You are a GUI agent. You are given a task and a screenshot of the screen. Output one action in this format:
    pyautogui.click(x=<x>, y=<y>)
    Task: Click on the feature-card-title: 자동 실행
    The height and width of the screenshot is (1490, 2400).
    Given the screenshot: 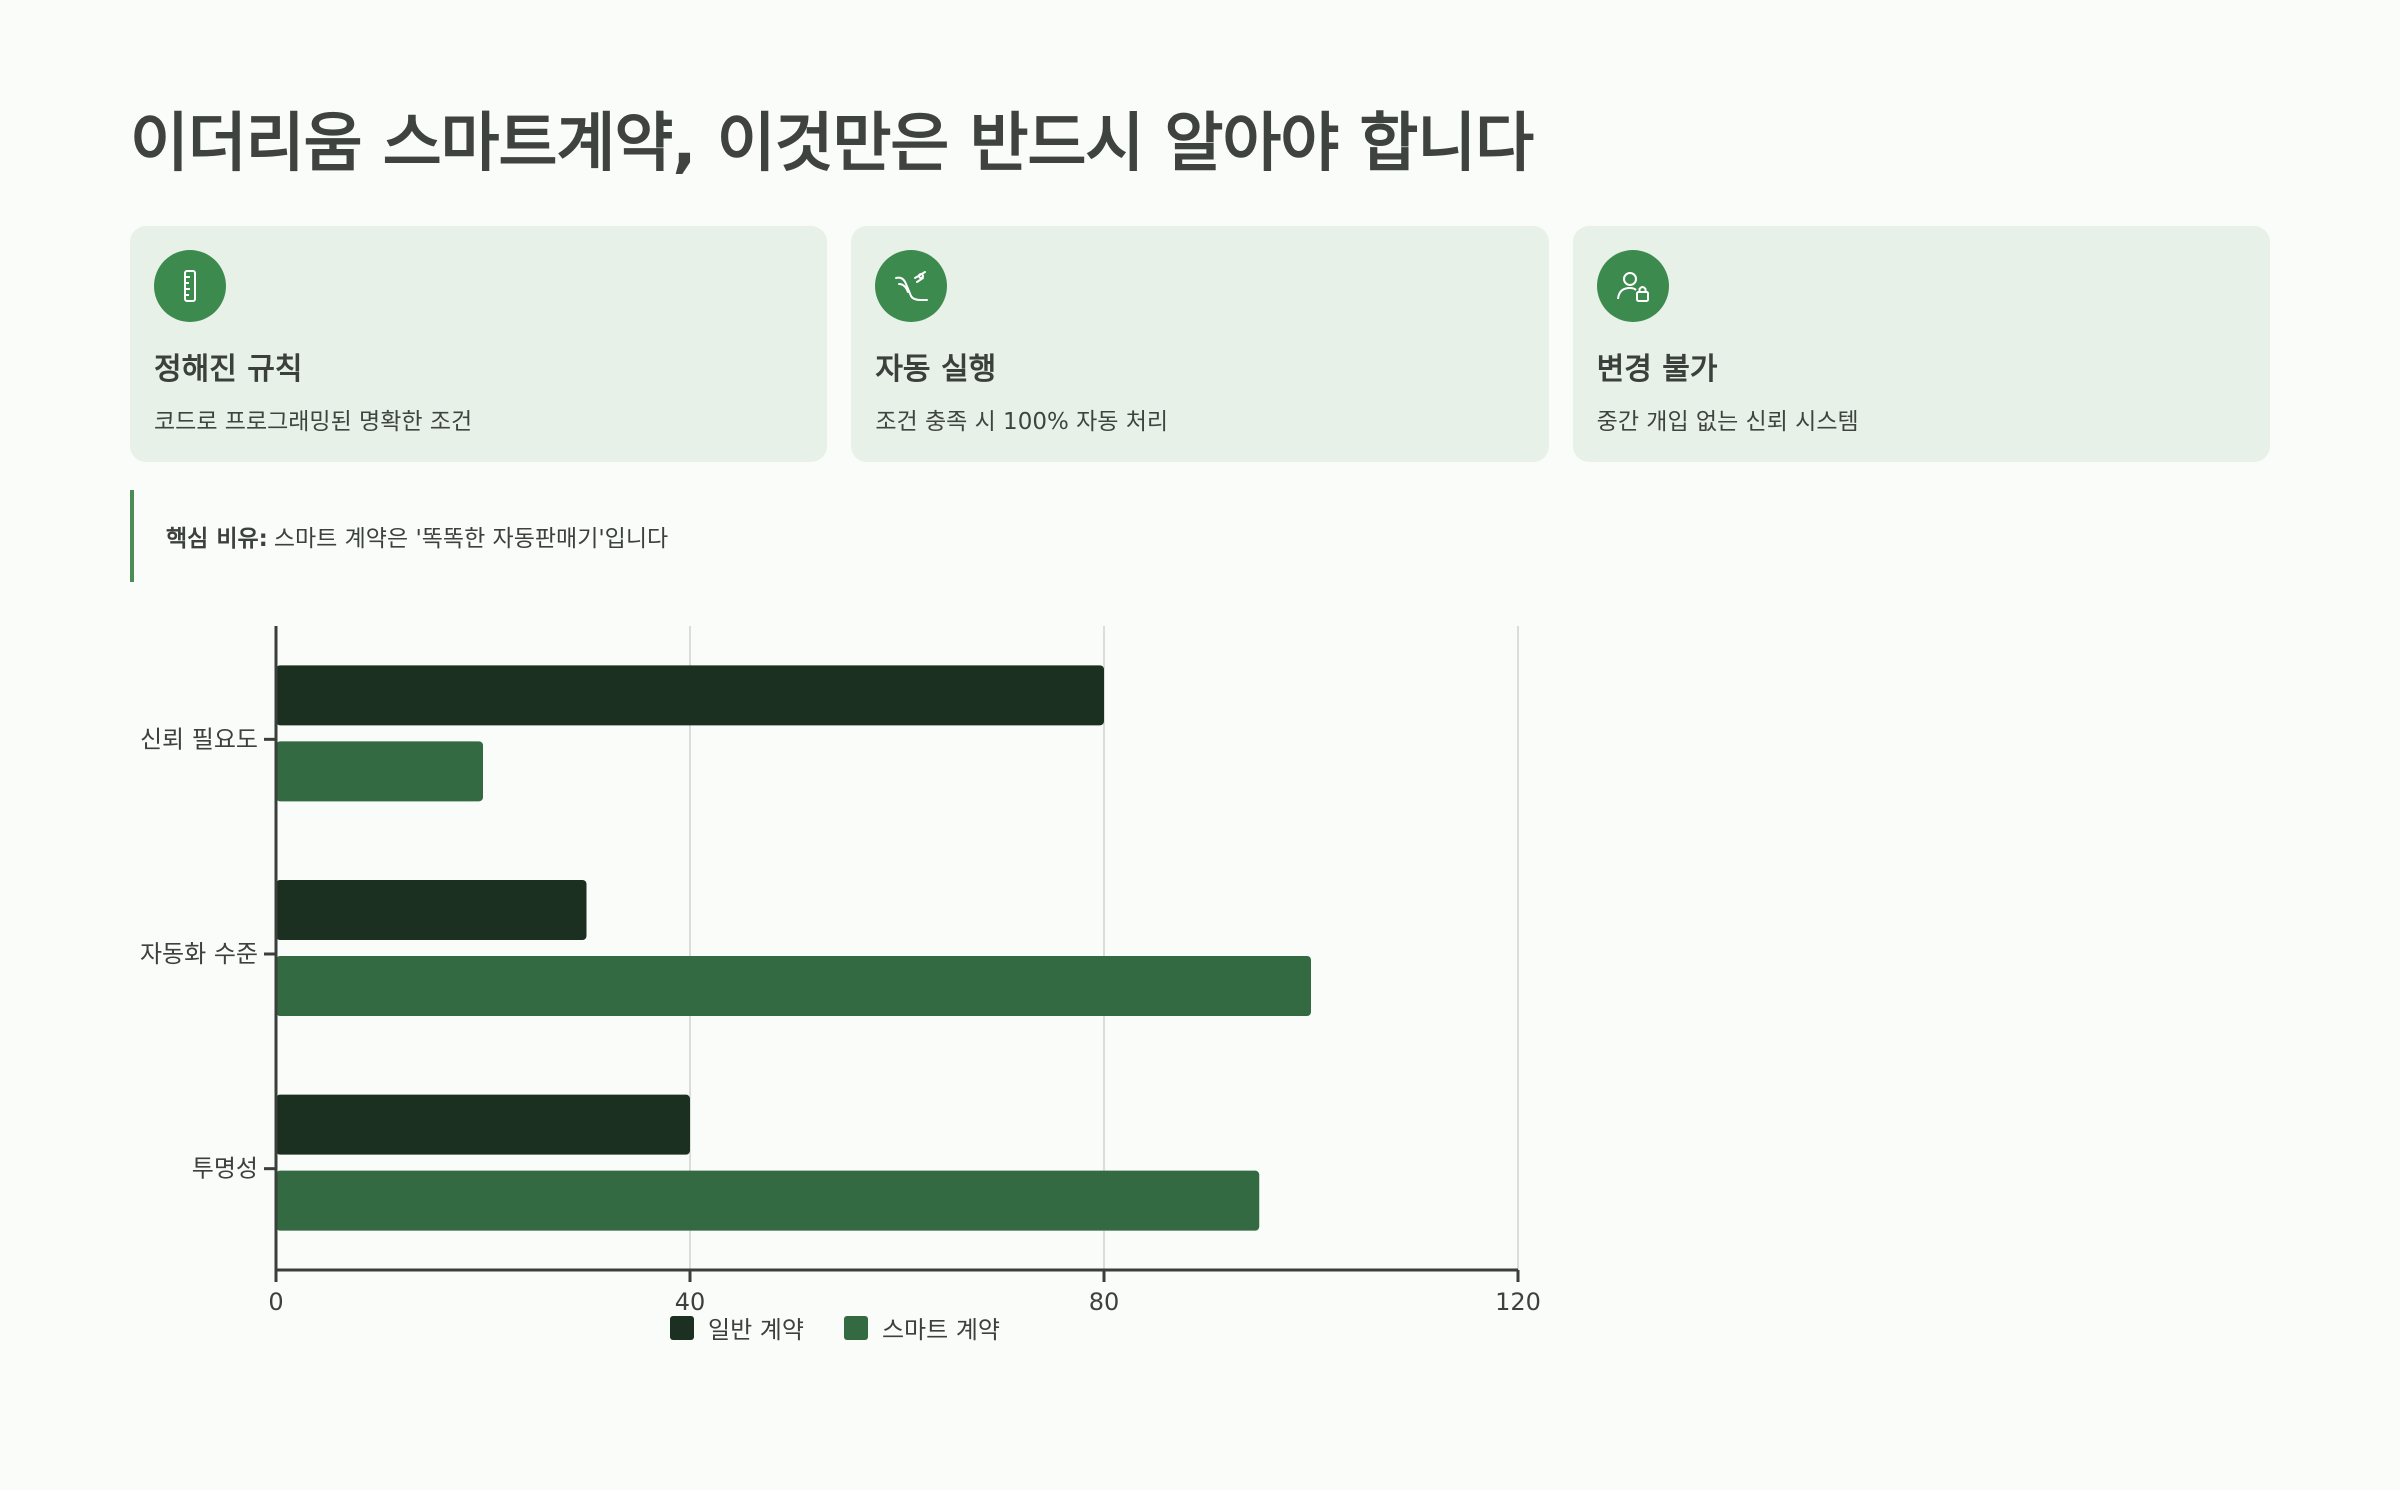 What is the action you would take?
    pyautogui.click(x=936, y=369)
    